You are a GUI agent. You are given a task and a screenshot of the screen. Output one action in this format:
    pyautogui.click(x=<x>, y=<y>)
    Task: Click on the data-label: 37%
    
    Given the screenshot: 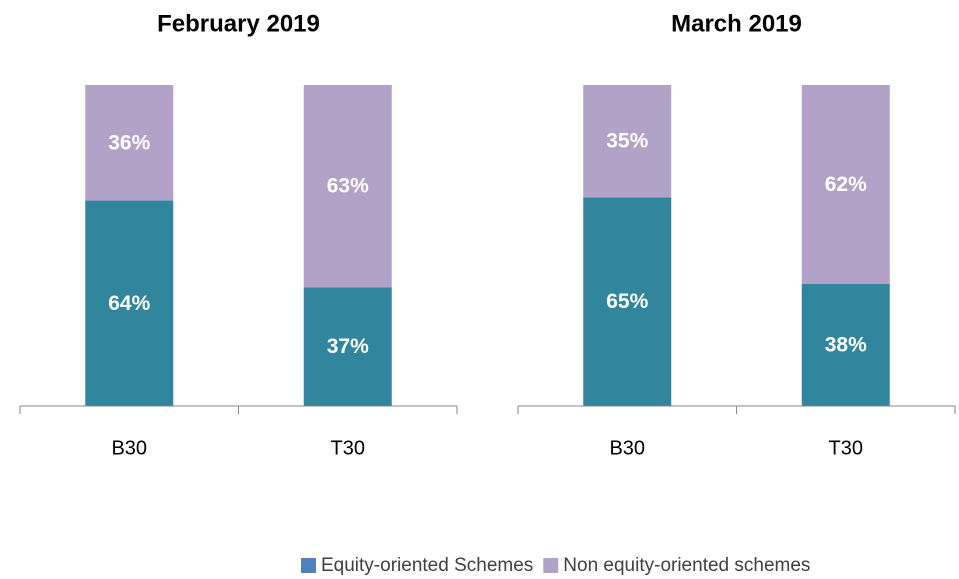 What is the action you would take?
    pyautogui.click(x=348, y=346)
    